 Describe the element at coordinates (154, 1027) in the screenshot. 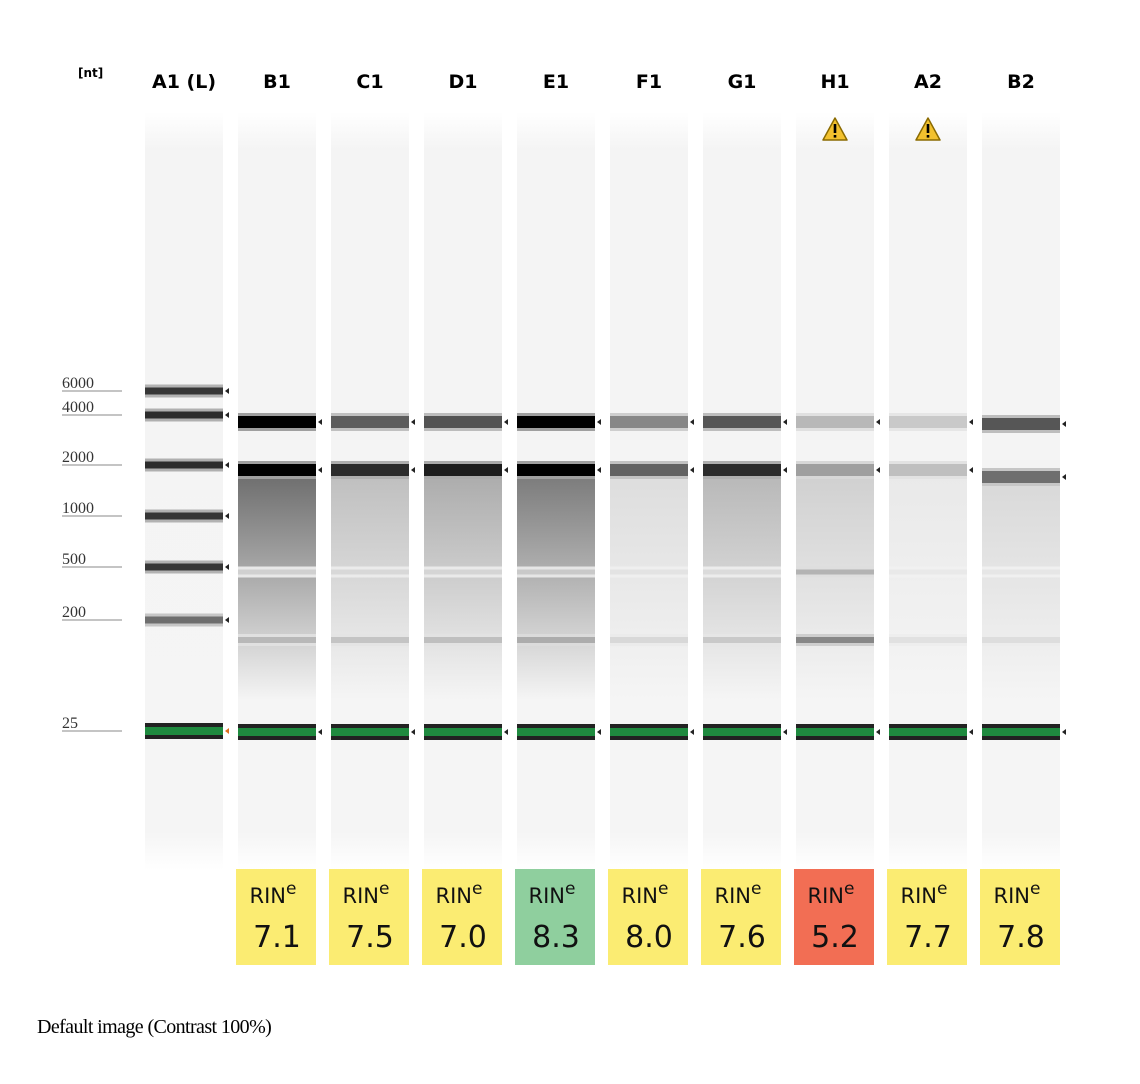

I see `image-caption: Default image (Contrast 100%)` at that location.